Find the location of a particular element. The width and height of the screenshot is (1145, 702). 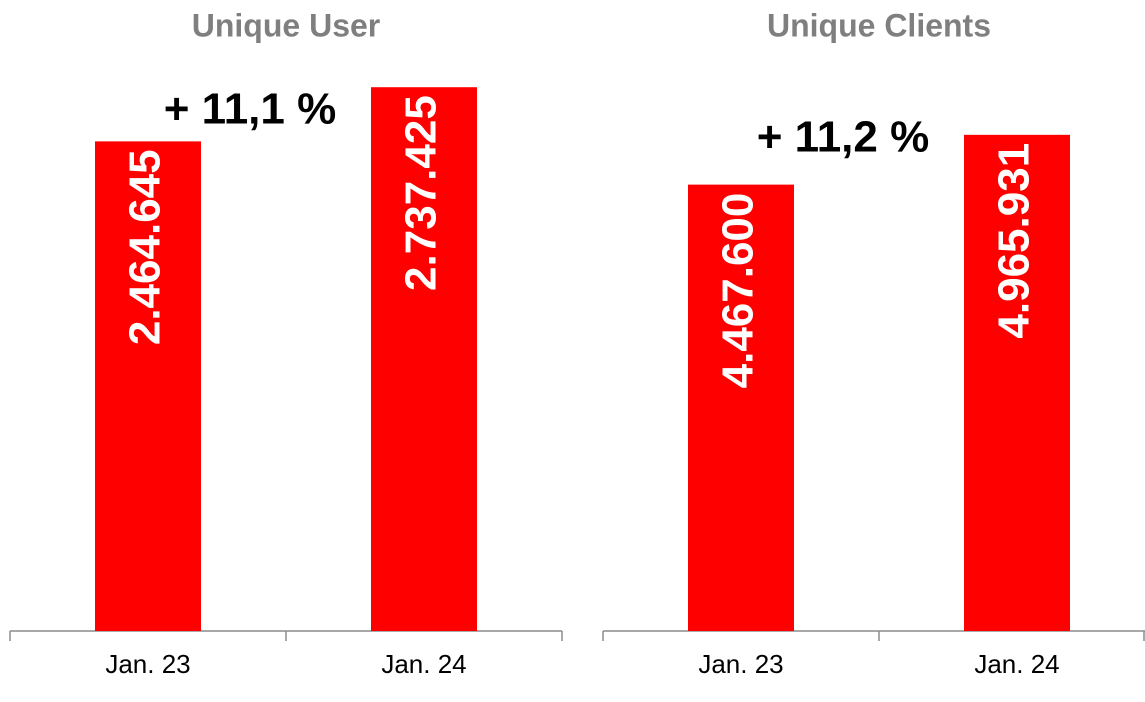

value-label: 4.467.600 is located at coordinates (738, 291).